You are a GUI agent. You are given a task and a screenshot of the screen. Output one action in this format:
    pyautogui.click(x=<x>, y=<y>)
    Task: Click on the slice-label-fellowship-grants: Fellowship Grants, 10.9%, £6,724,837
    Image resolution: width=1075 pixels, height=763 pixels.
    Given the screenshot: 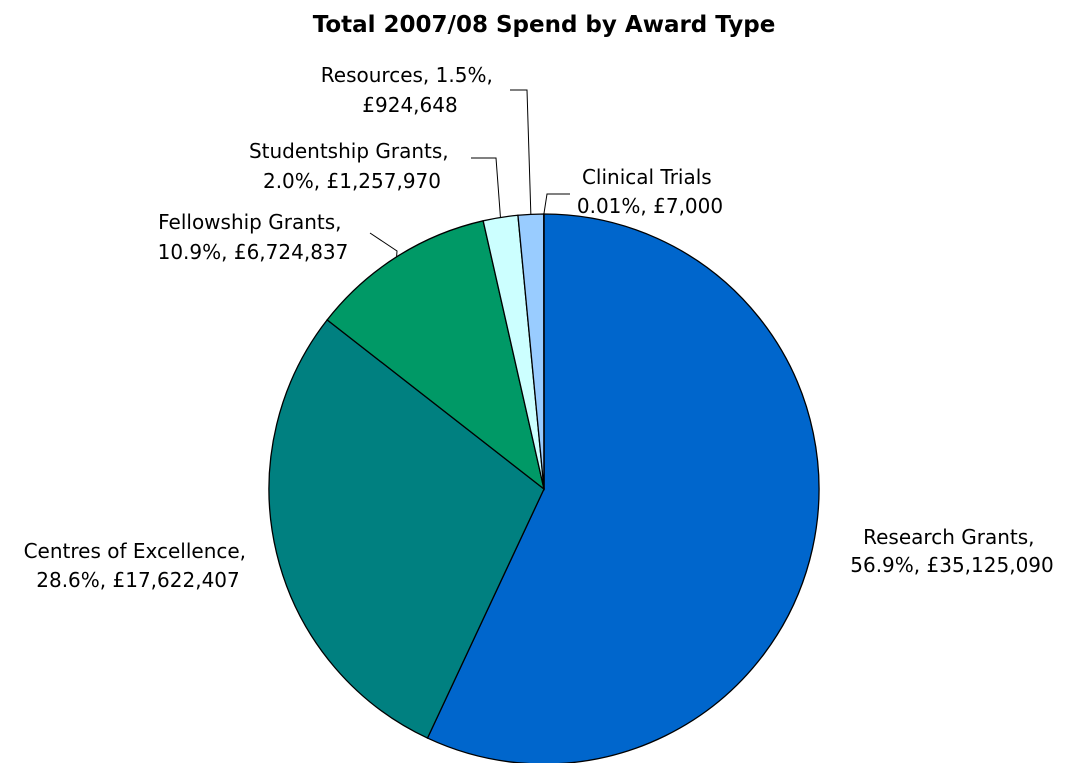 What is the action you would take?
    pyautogui.click(x=253, y=237)
    